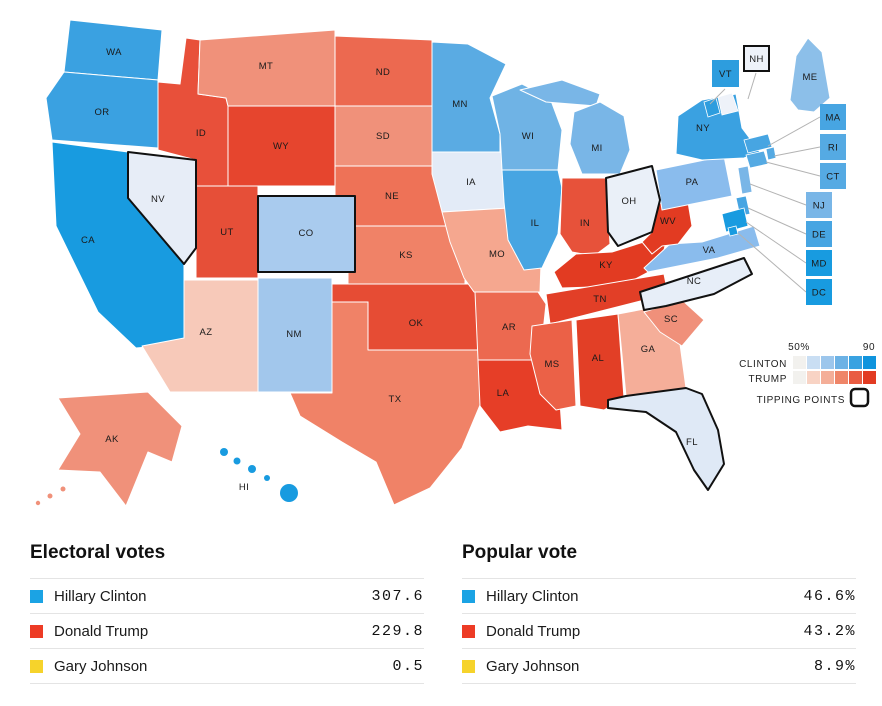 The height and width of the screenshot is (706, 882). What do you see at coordinates (527, 127) in the screenshot?
I see `state-WI` at bounding box center [527, 127].